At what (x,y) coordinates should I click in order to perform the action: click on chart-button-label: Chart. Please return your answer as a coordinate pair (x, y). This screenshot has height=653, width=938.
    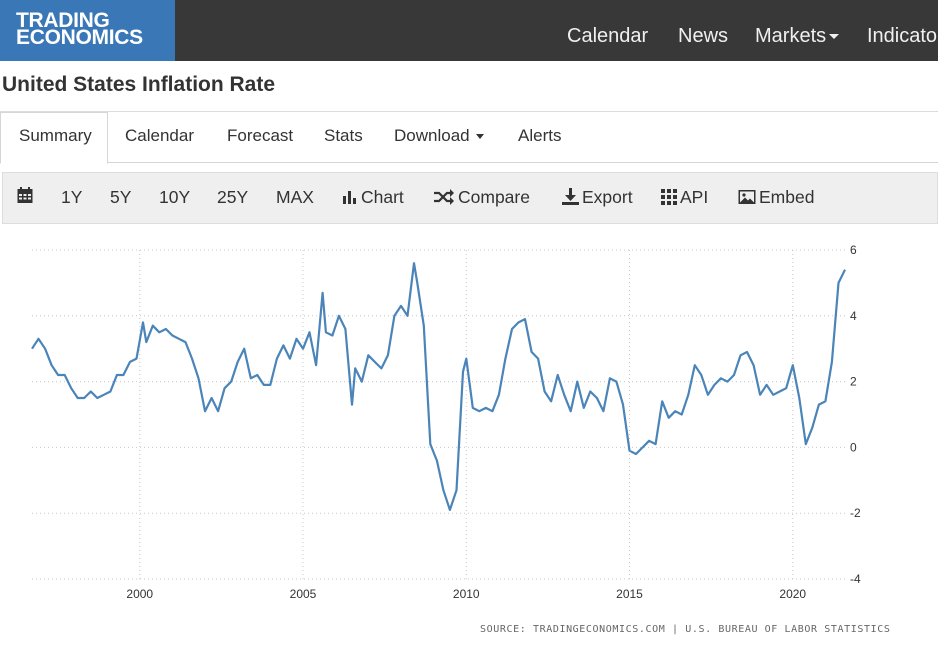
    Looking at the image, I should click on (382, 197).